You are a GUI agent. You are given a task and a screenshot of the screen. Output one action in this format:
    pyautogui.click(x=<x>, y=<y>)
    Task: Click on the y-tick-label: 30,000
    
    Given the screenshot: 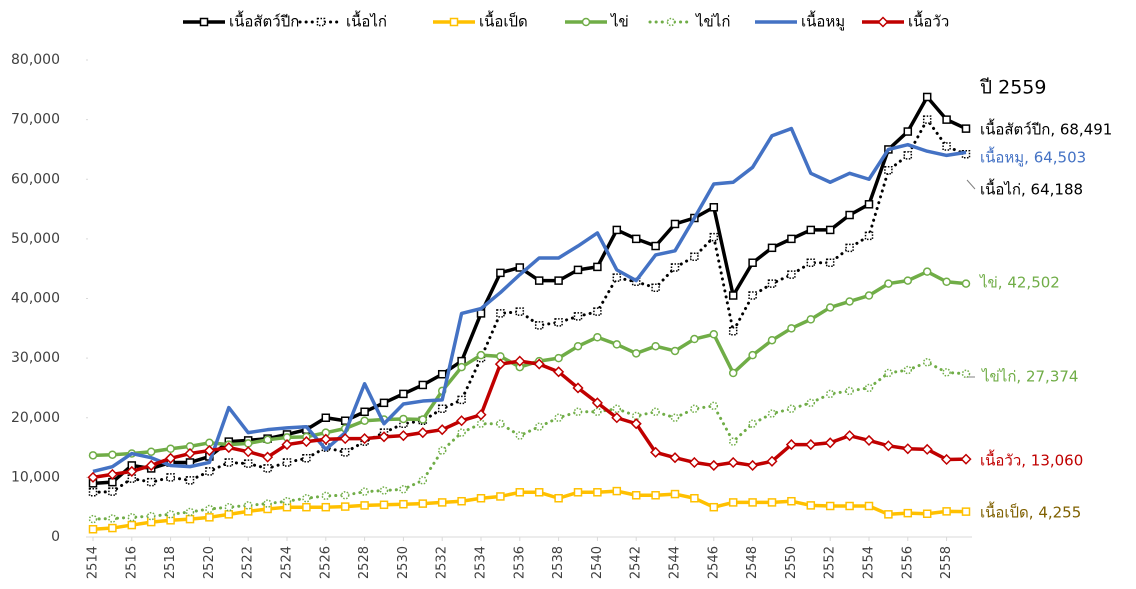 What is the action you would take?
    pyautogui.click(x=35, y=358)
    